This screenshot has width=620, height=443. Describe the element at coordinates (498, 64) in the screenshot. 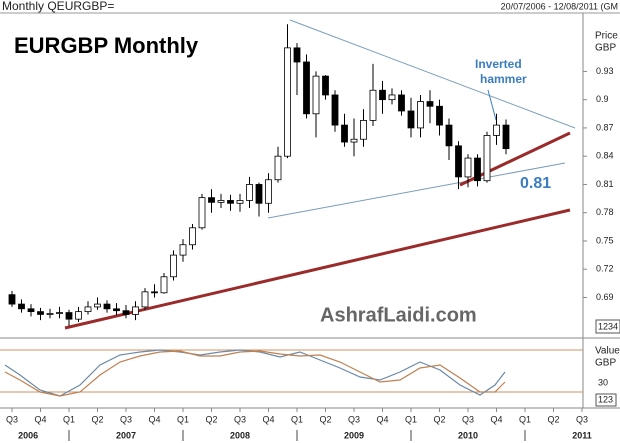

I see `annotation: Inverted` at that location.